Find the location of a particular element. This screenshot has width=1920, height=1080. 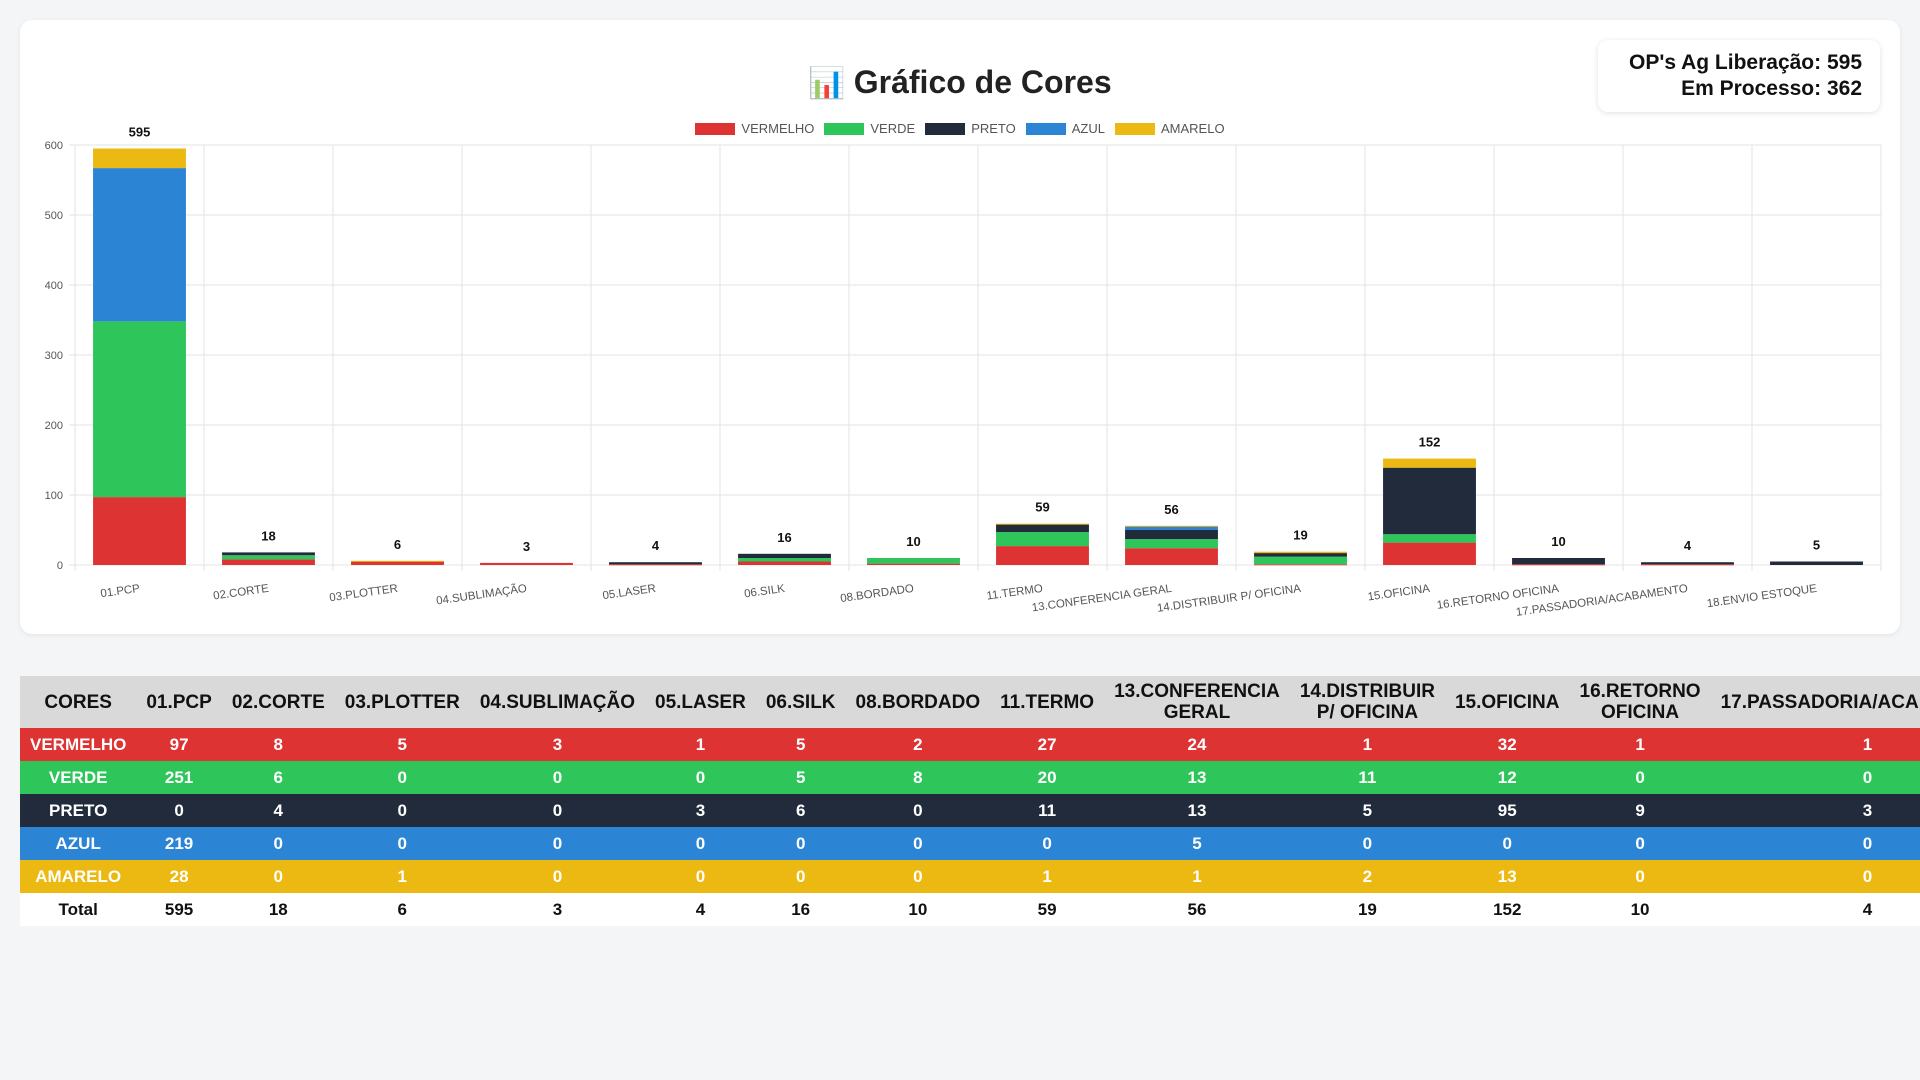

table-row: AZUL 219 0 0 0 0 0 0 0 5 0 0 0 0 is located at coordinates (970, 843).